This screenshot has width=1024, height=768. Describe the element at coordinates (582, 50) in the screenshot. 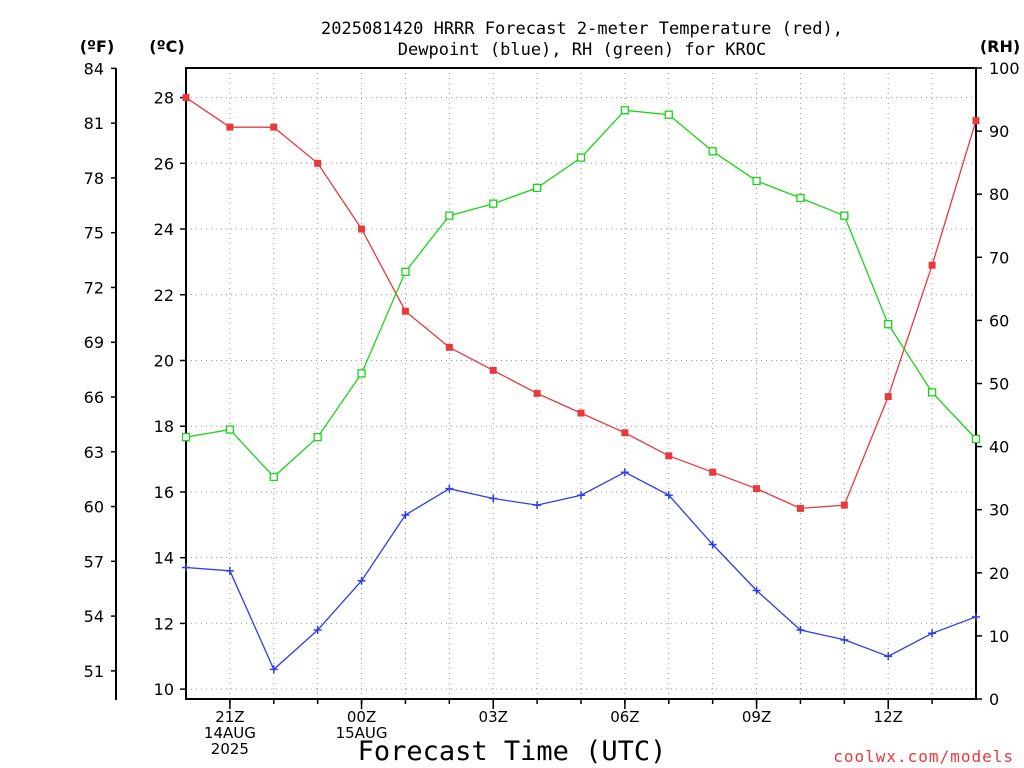

I see `chart-subtitle: Dewpoint (blue), RH (green) for KROC` at that location.